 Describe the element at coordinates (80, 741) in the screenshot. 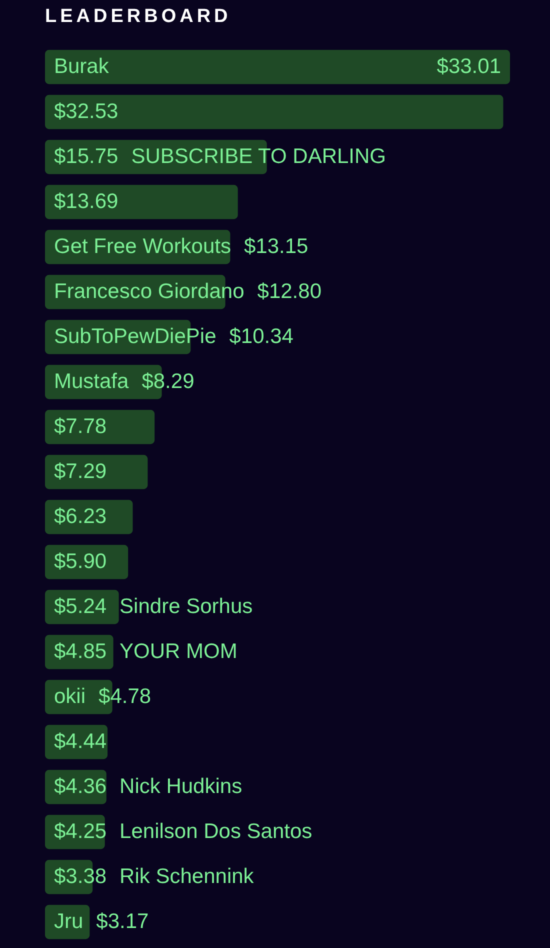

I see `data-label: $4.44` at that location.